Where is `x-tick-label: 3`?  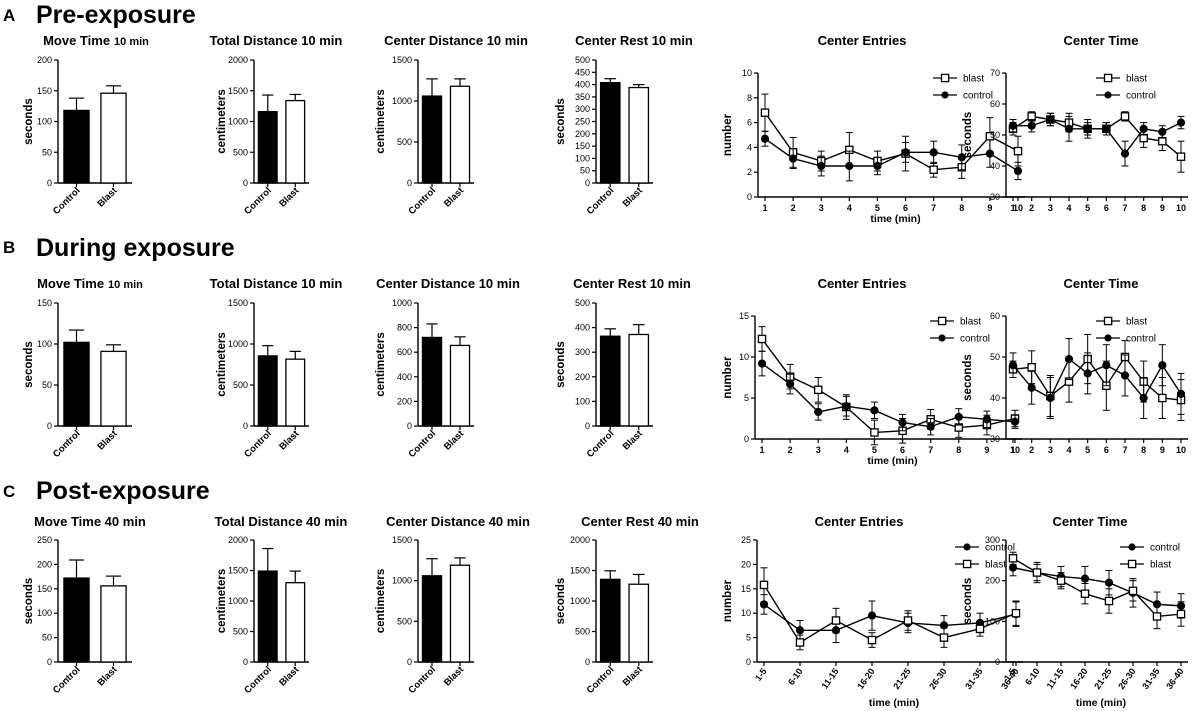 x-tick-label: 3 is located at coordinates (818, 450).